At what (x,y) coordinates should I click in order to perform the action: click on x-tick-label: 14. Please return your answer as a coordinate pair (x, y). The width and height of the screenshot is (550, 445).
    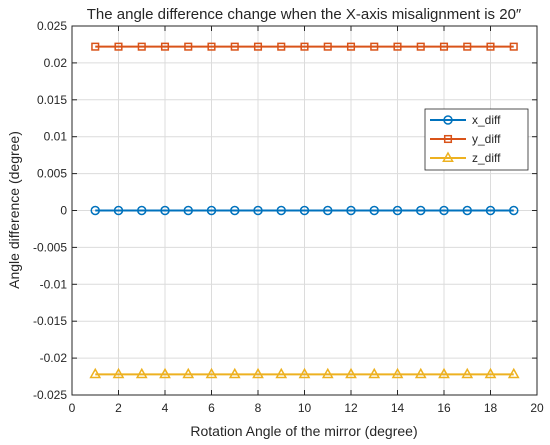
    Looking at the image, I should click on (398, 408).